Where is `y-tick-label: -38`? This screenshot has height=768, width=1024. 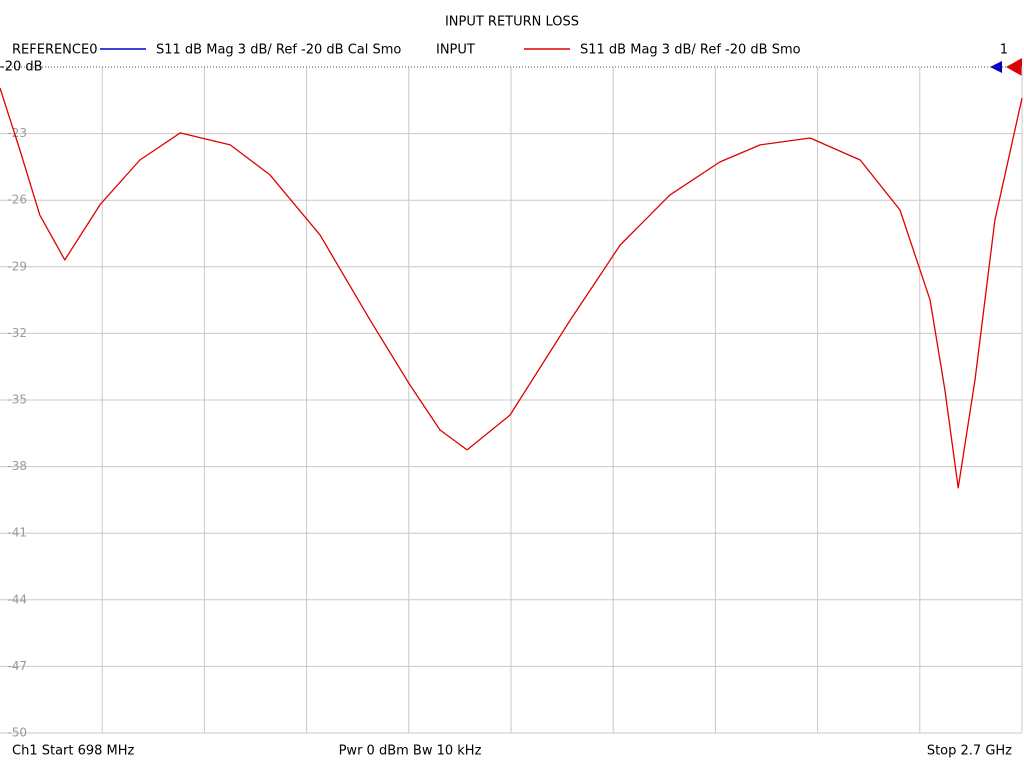 y-tick-label: -38 is located at coordinates (17, 466).